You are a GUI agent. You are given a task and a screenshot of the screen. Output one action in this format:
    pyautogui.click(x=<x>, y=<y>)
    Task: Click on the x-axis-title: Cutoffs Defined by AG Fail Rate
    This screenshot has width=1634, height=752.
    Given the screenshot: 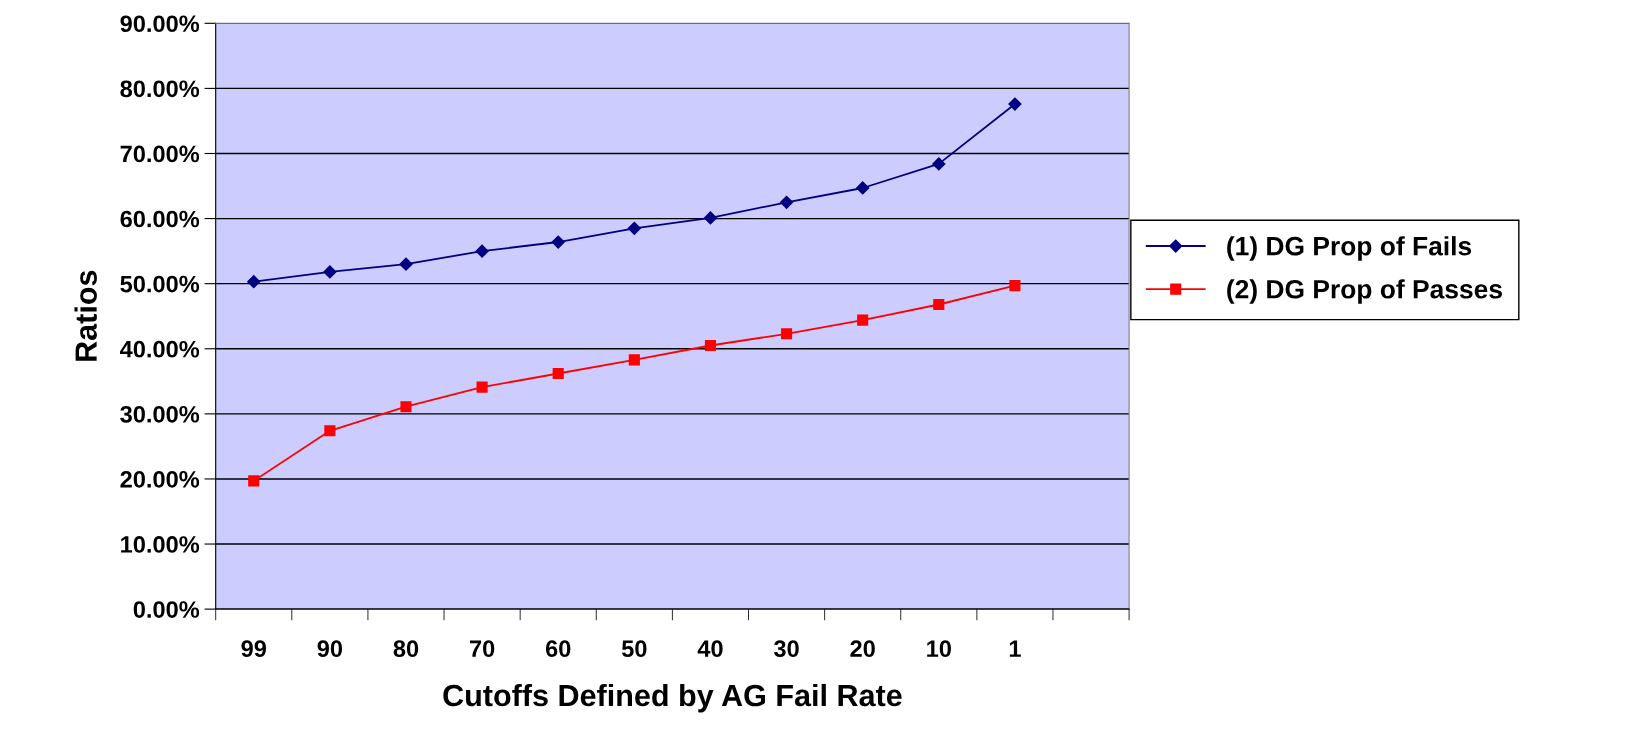 What is the action you would take?
    pyautogui.click(x=672, y=698)
    